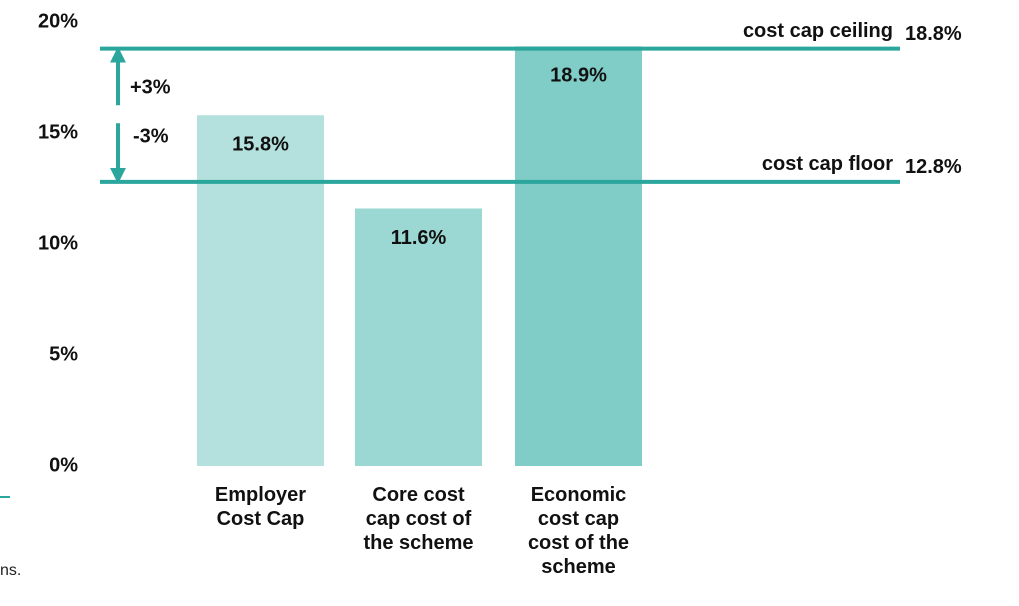 This screenshot has height=606, width=1019. I want to click on reference-label: cost cap floor, so click(827, 164).